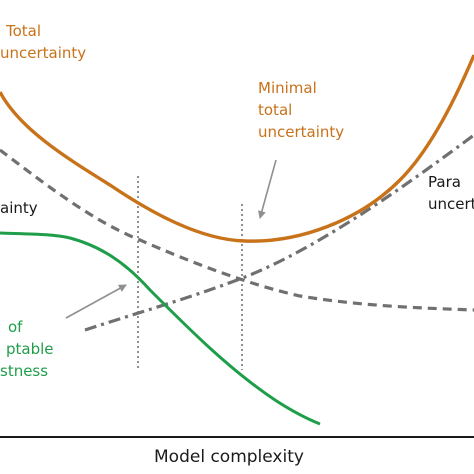  I want to click on minimal-line-3: uncertainty, so click(301, 132).